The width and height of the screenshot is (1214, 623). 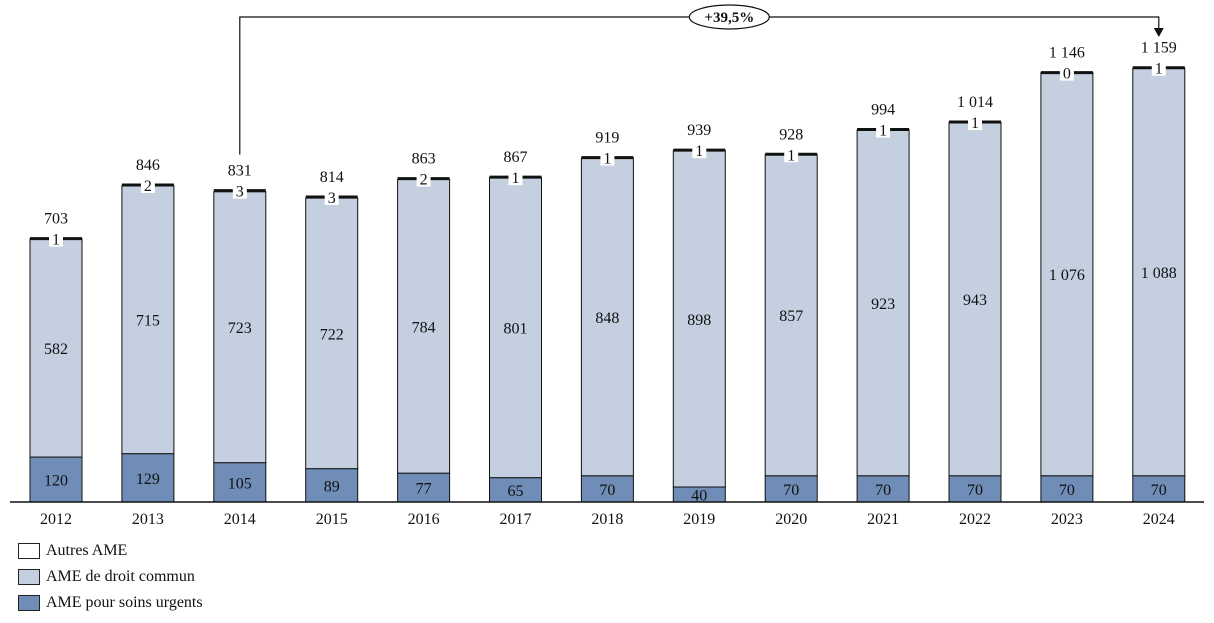 I want to click on data-label-urgent: 77, so click(x=424, y=489).